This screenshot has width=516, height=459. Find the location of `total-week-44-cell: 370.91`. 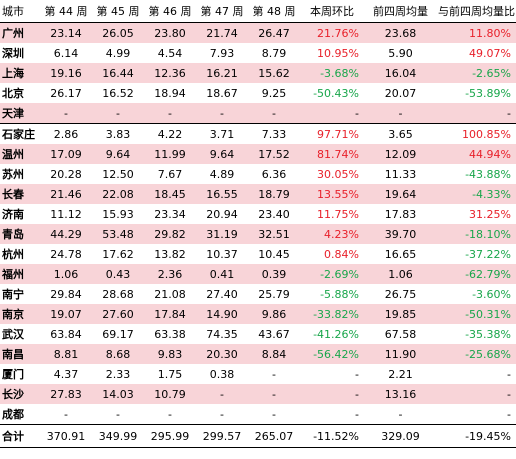

total-week-44-cell: 370.91 is located at coordinates (66, 436).